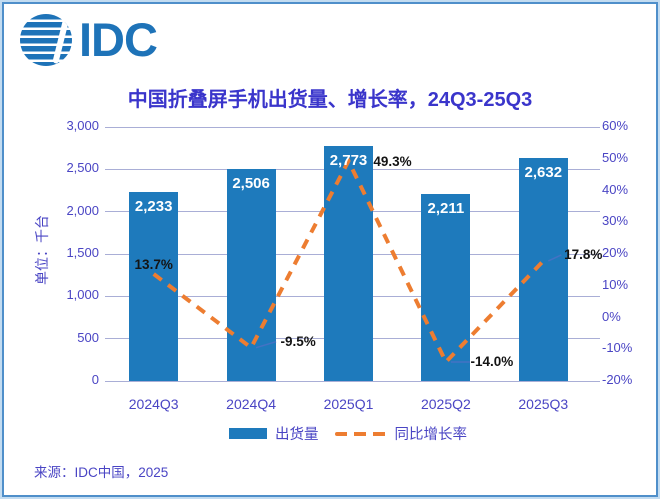 The height and width of the screenshot is (499, 660). I want to click on bar-value-label: 2,211, so click(446, 208).